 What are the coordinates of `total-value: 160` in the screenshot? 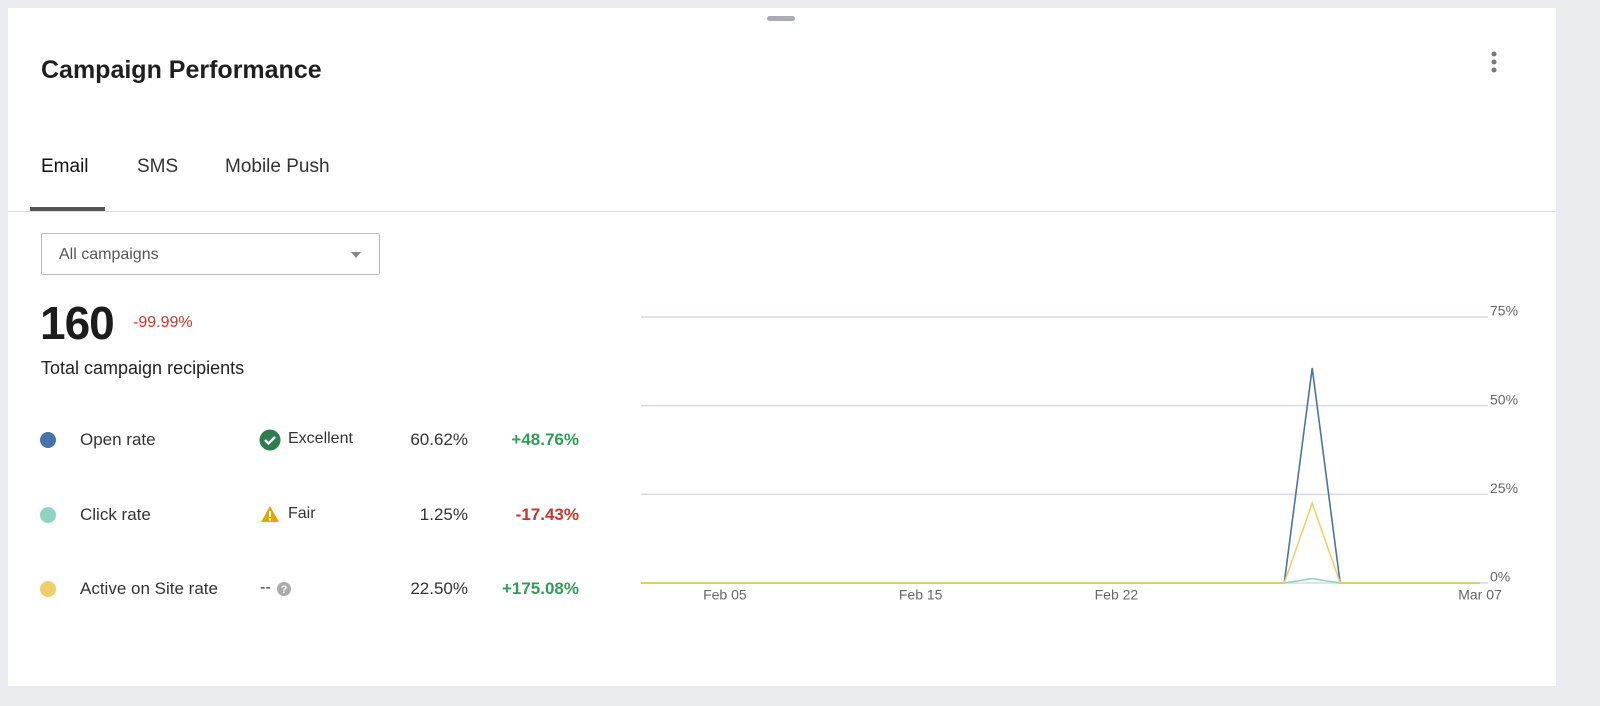 It's located at (77, 323).